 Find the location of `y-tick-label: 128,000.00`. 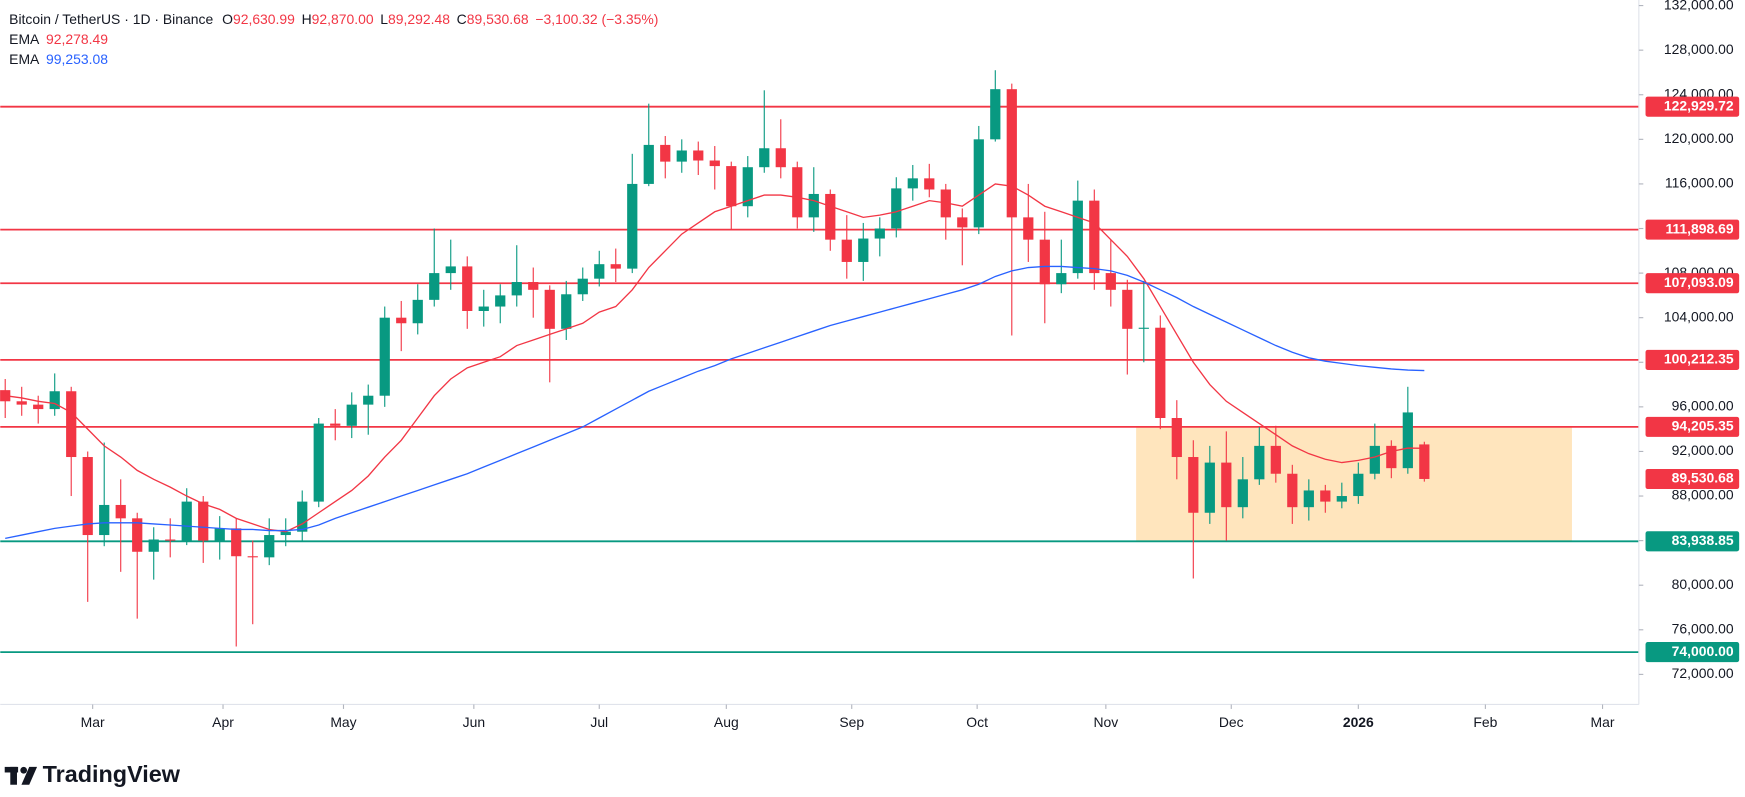

y-tick-label: 128,000.00 is located at coordinates (1699, 49).